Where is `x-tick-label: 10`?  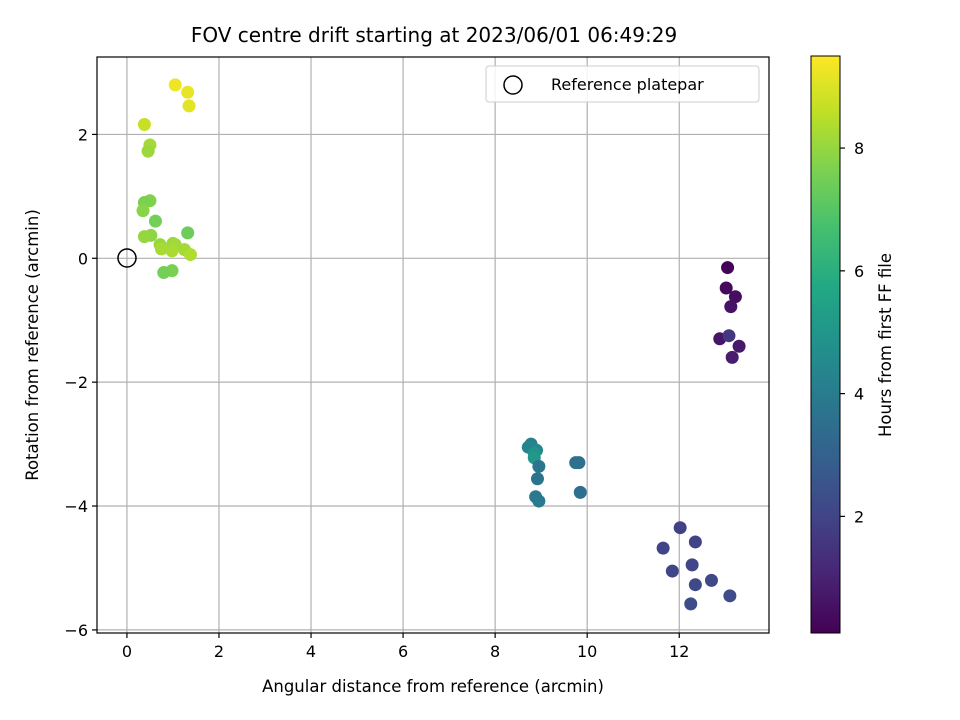 x-tick-label: 10 is located at coordinates (587, 651).